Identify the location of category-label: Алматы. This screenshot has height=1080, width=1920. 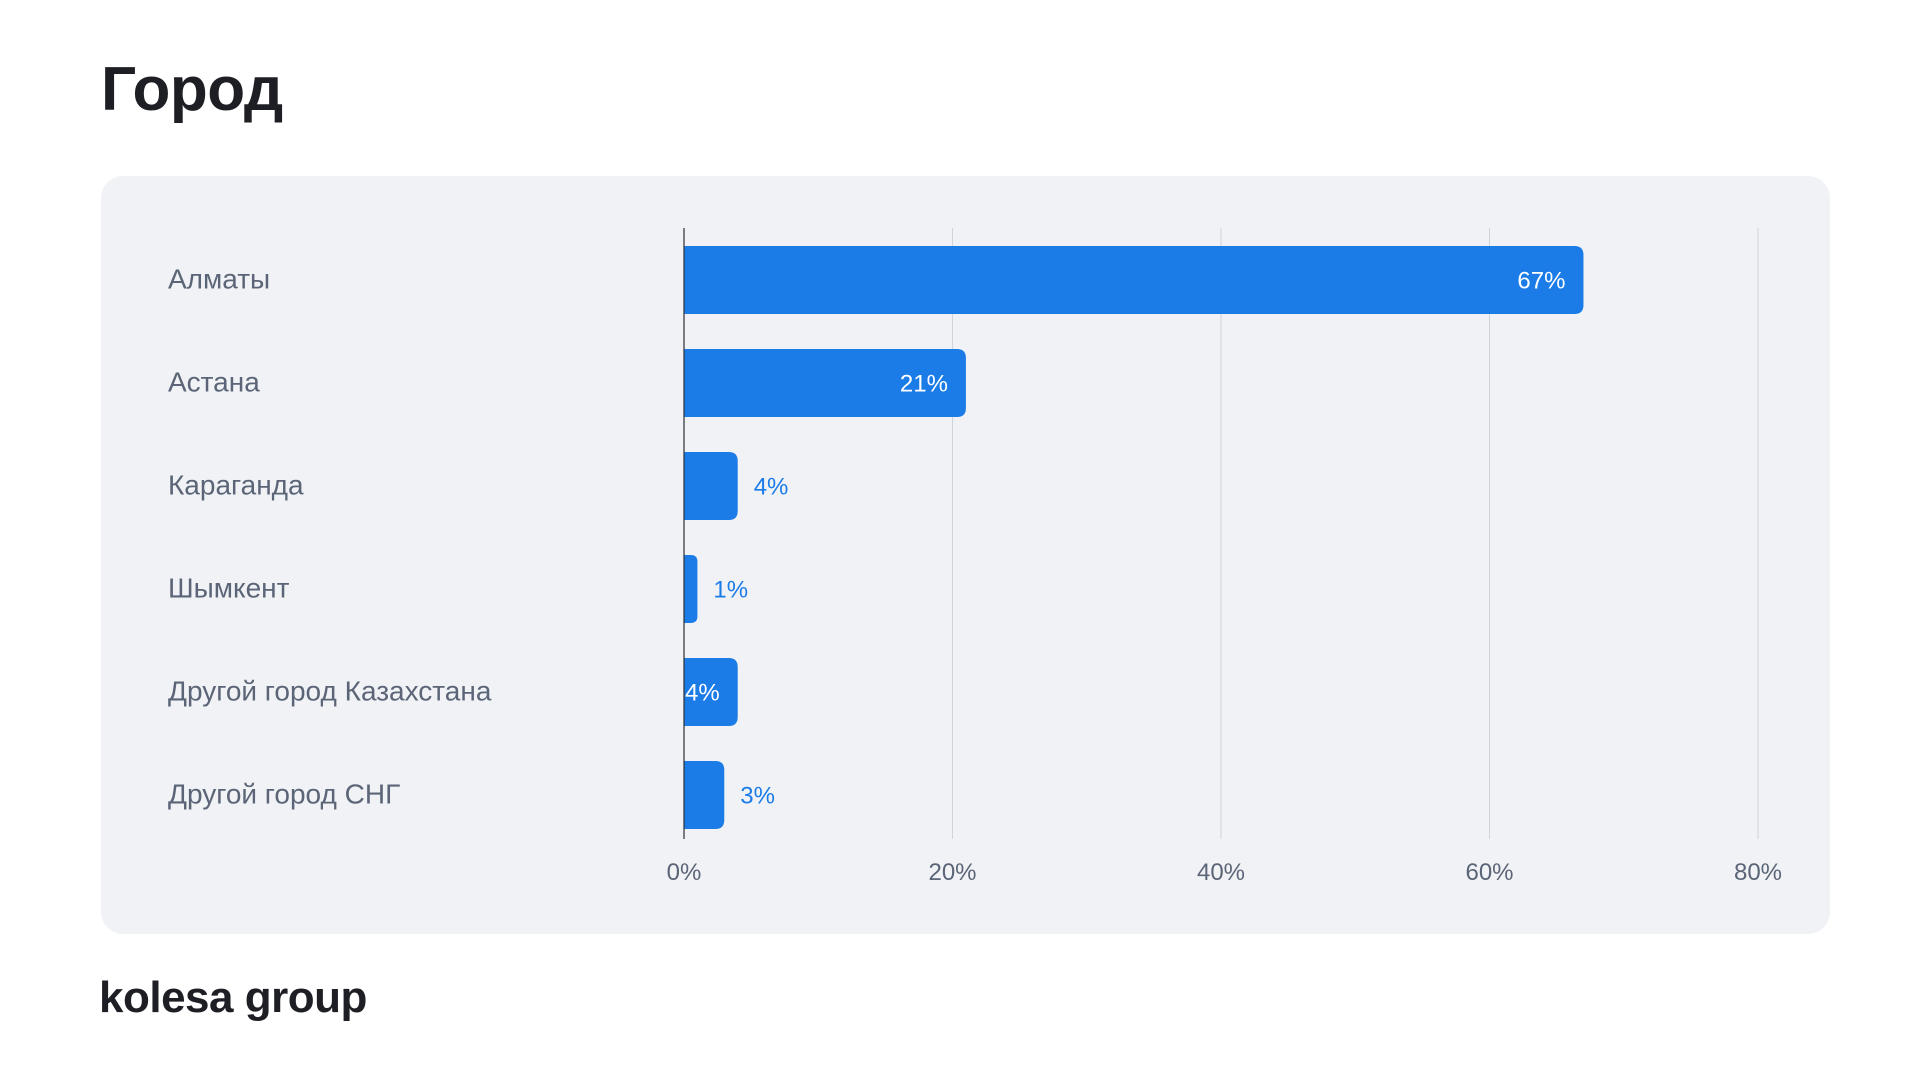
(219, 278).